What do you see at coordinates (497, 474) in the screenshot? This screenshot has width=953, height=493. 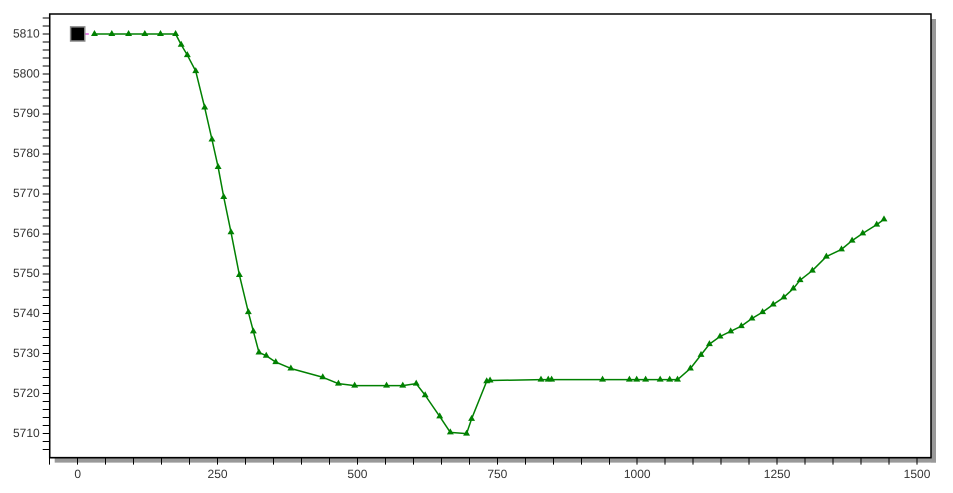 I see `x-tick-label: 750` at bounding box center [497, 474].